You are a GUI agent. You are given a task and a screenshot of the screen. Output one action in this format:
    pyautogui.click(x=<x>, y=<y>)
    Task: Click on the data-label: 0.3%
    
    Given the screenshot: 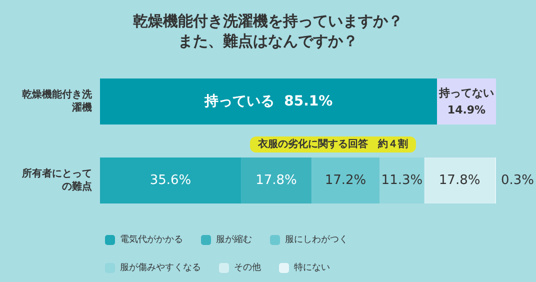 What is the action you would take?
    pyautogui.click(x=517, y=180)
    